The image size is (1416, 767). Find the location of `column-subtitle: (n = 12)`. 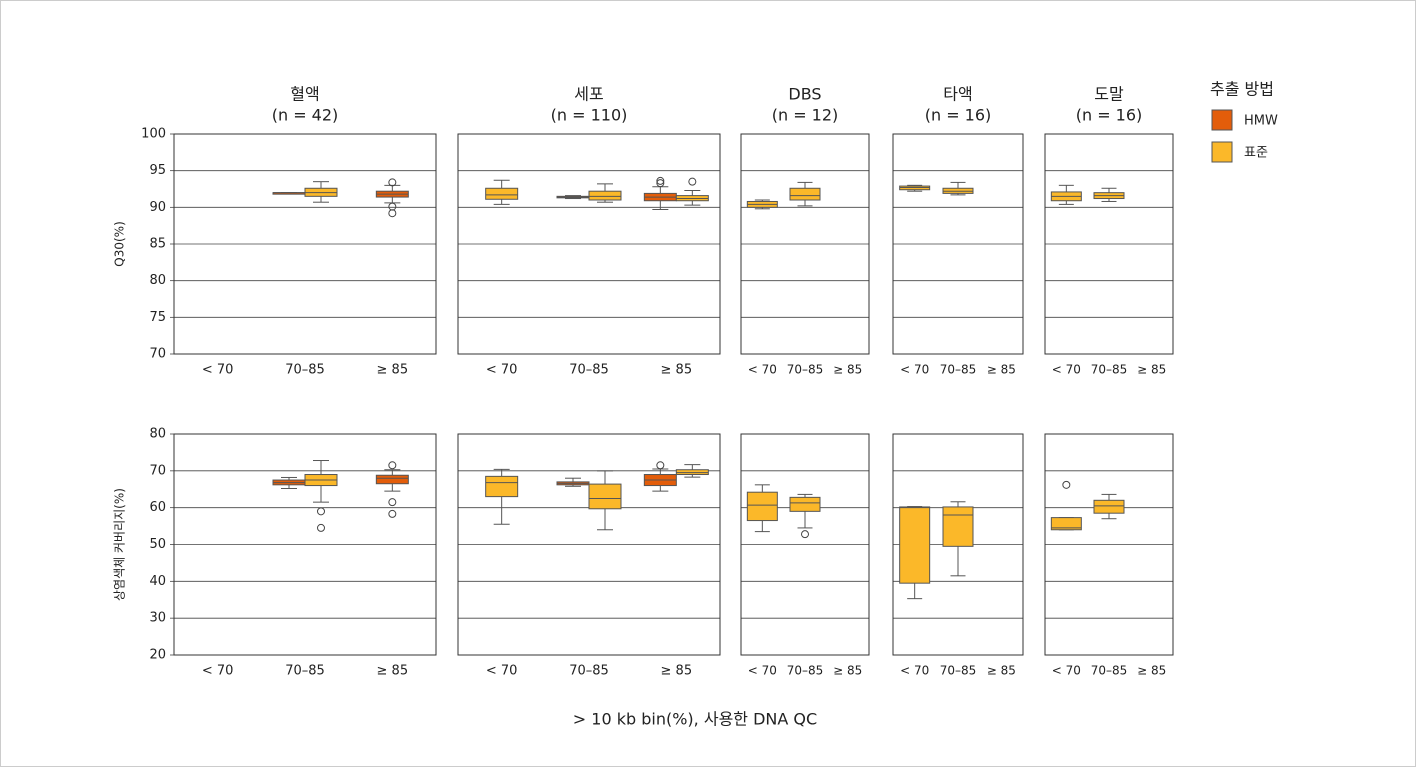

column-subtitle: (n = 12) is located at coordinates (805, 115).